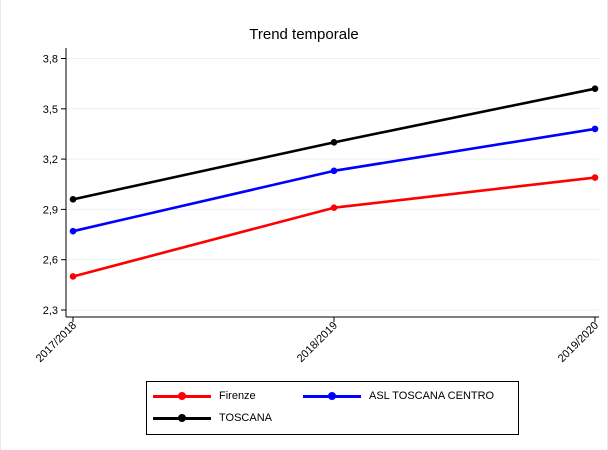 The height and width of the screenshot is (450, 608). Describe the element at coordinates (317, 342) in the screenshot. I see `x-tick-label: 2018/2019` at that location.